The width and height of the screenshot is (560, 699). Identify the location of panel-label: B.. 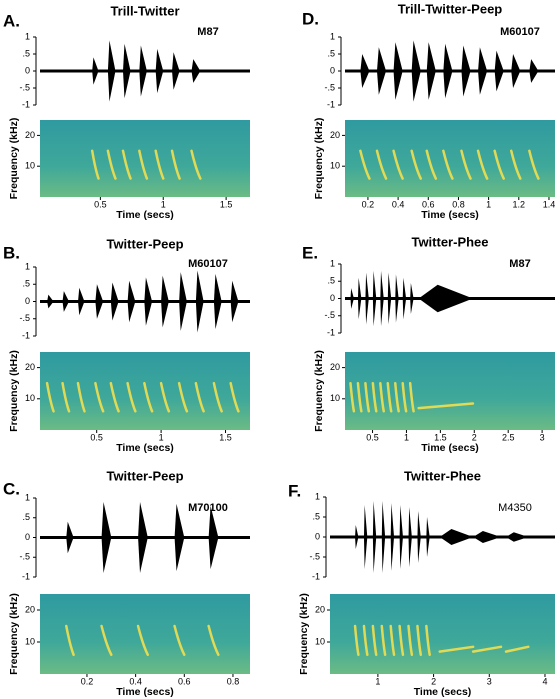
(11, 252).